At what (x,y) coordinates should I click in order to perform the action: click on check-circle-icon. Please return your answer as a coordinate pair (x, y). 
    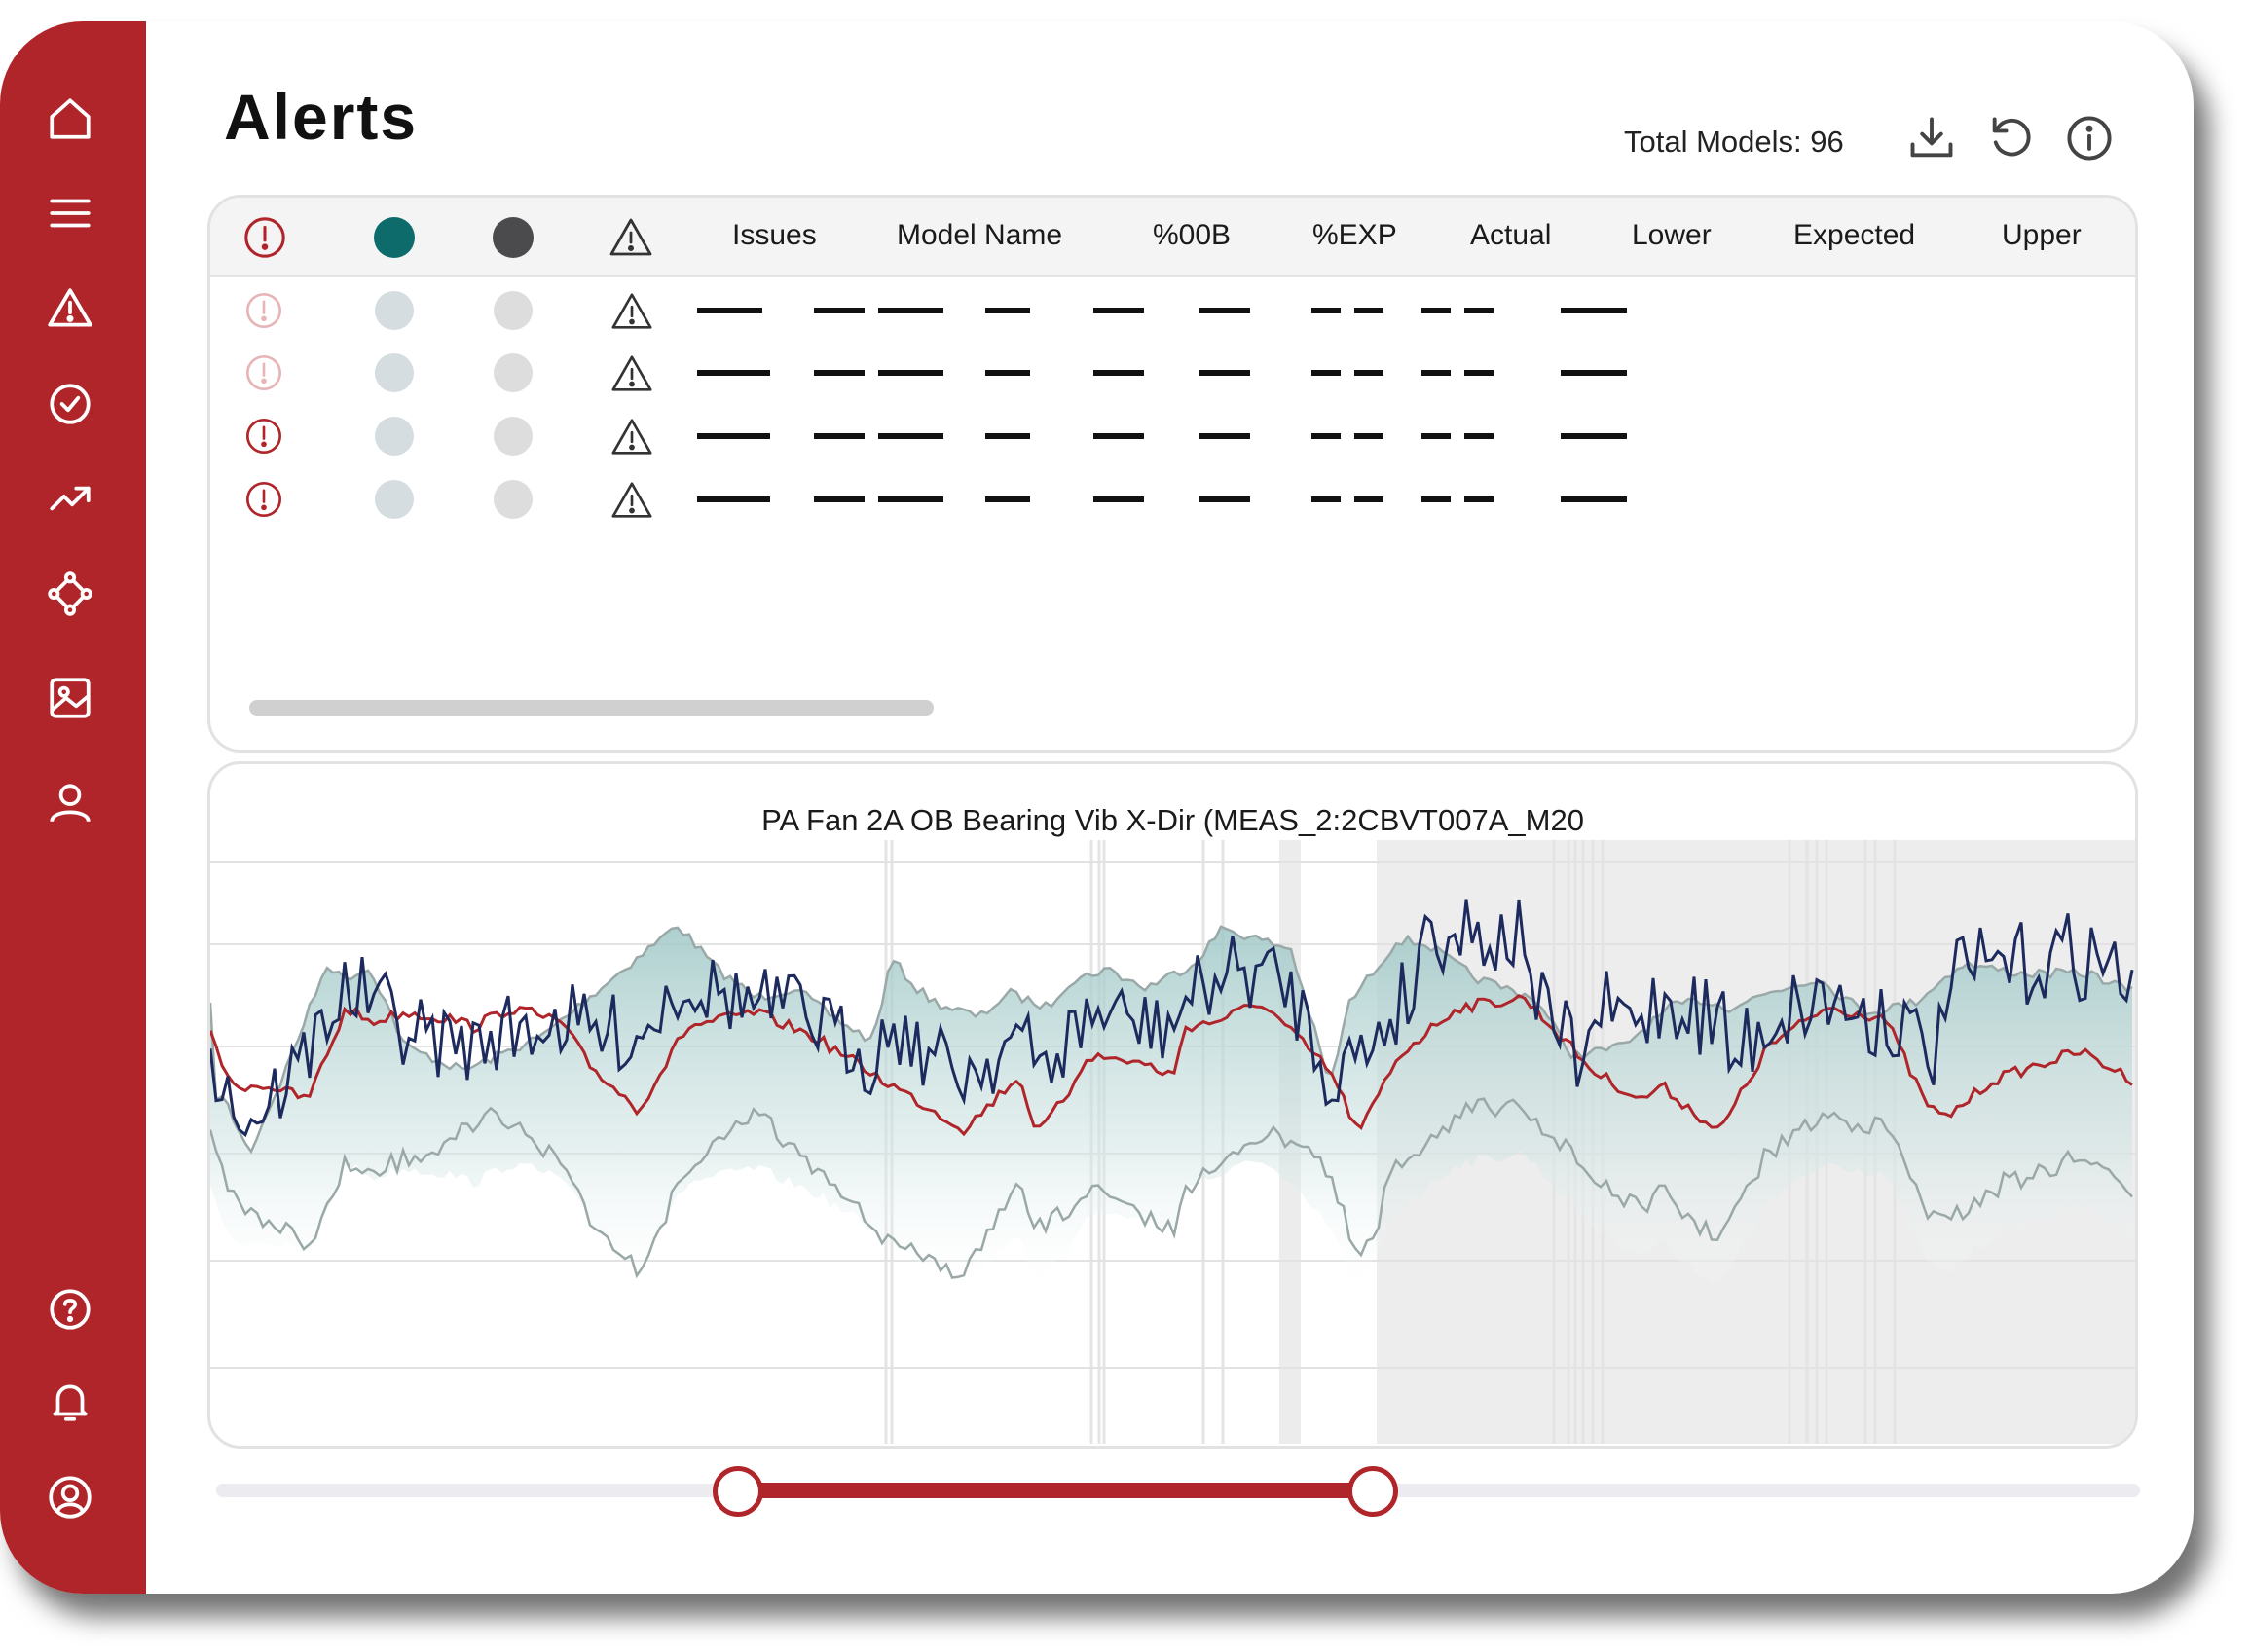
    Looking at the image, I should click on (70, 404).